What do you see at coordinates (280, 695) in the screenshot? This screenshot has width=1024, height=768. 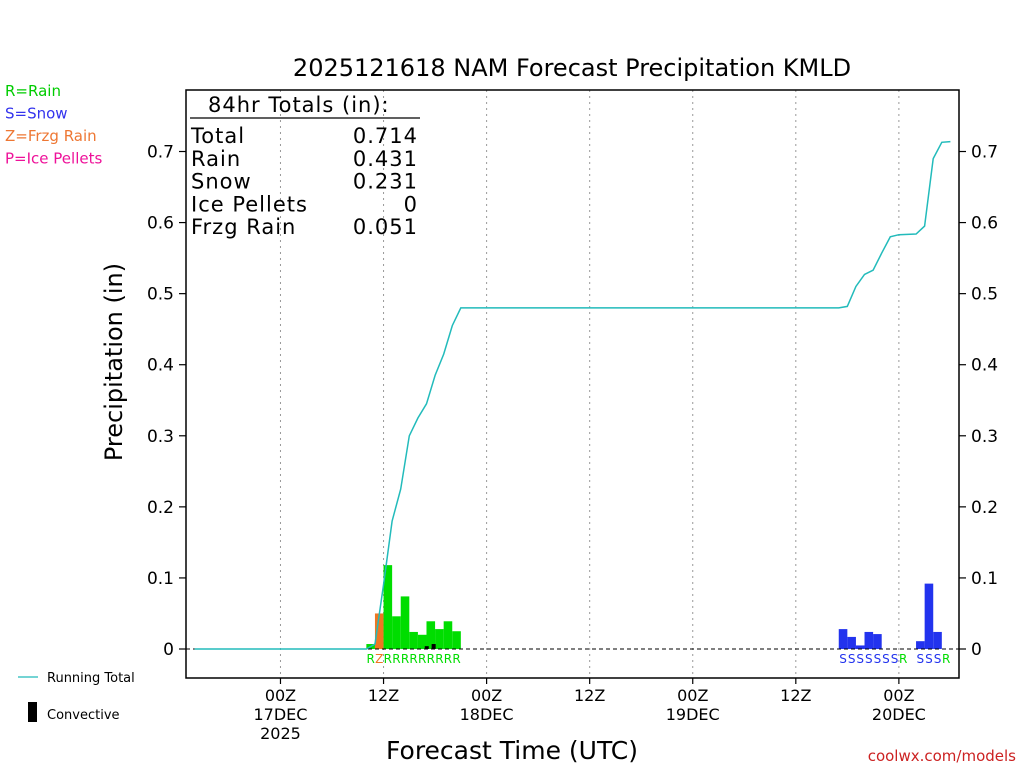 I see `xtick-label-0: 00Z` at bounding box center [280, 695].